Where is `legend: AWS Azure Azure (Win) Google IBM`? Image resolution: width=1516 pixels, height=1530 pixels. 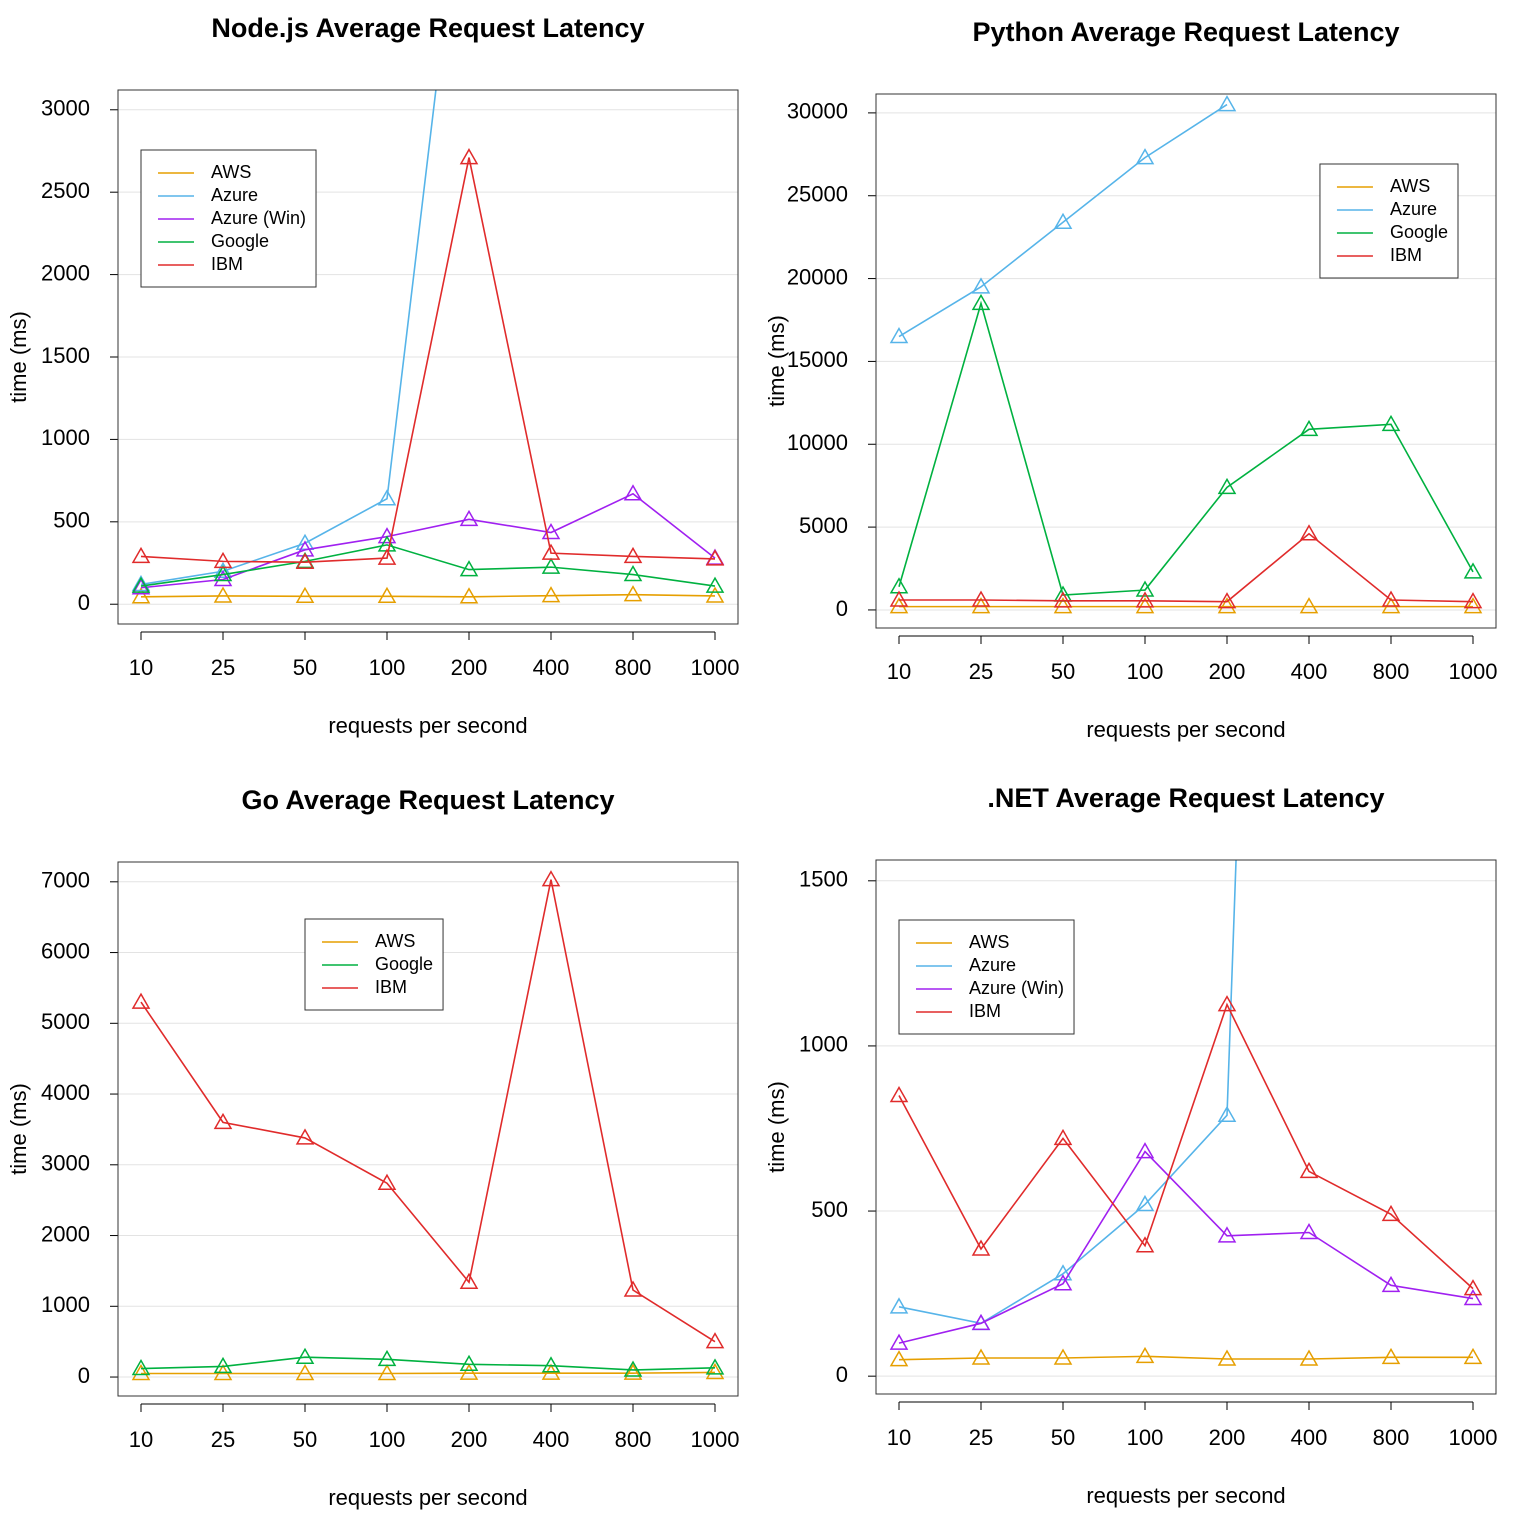 legend: AWS Azure Azure (Win) Google IBM is located at coordinates (228, 218).